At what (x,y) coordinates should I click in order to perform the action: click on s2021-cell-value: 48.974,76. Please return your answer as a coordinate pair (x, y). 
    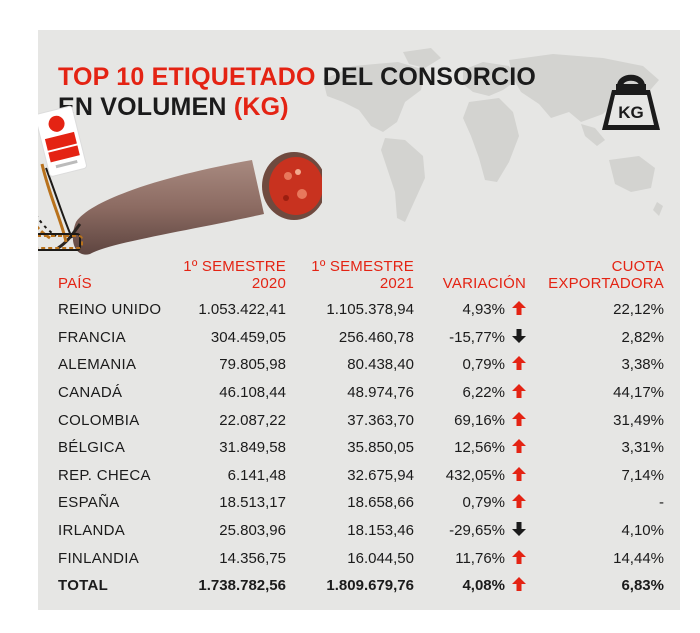
    Looking at the image, I should click on (380, 393).